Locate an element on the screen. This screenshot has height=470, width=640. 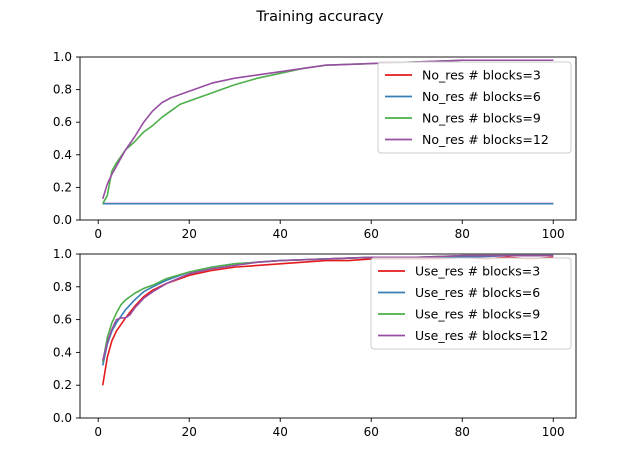
legend-label: No_res # blocks=3 is located at coordinates (481, 75).